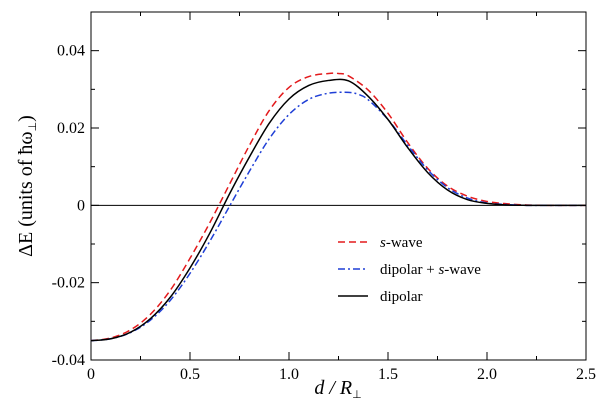  Describe the element at coordinates (71, 128) in the screenshot. I see `y-tick-label: 0.02` at that location.